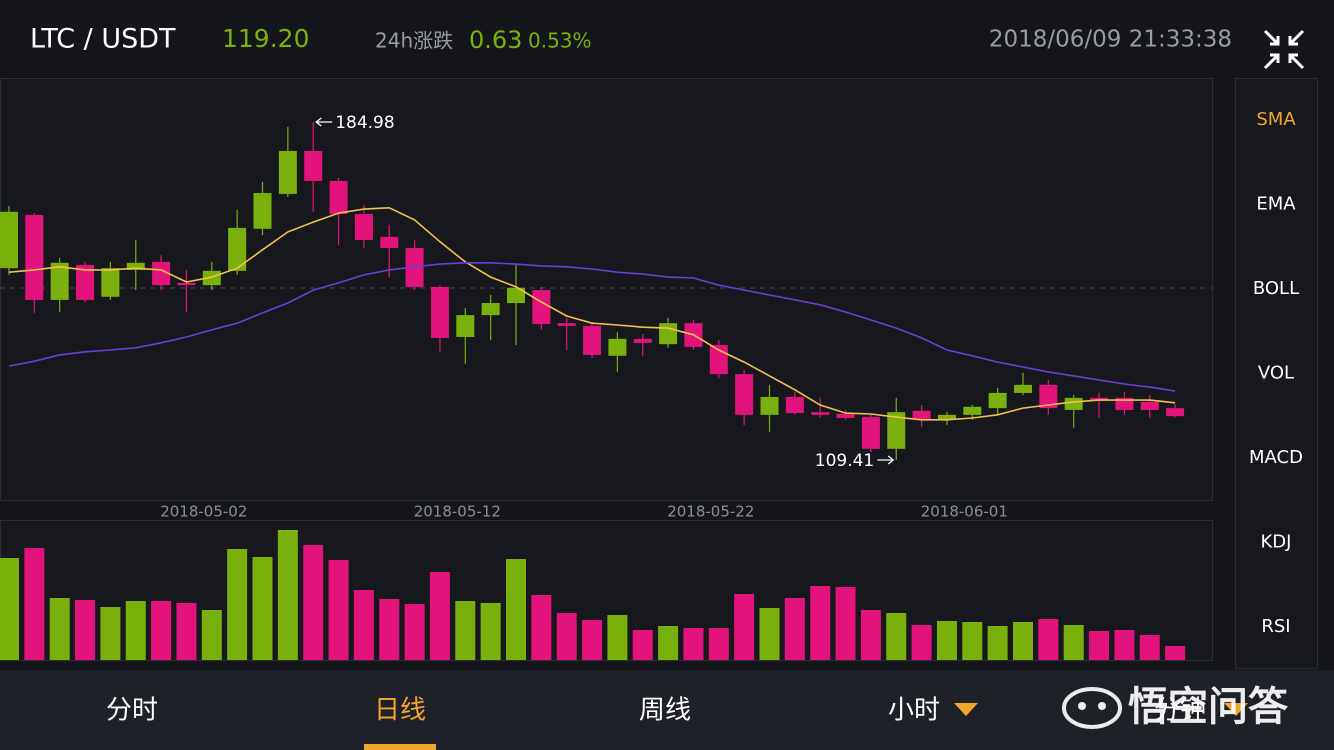  I want to click on indicators: SMA EMA BOLL VOL MACD KDJ RSI, so click(1276, 373).